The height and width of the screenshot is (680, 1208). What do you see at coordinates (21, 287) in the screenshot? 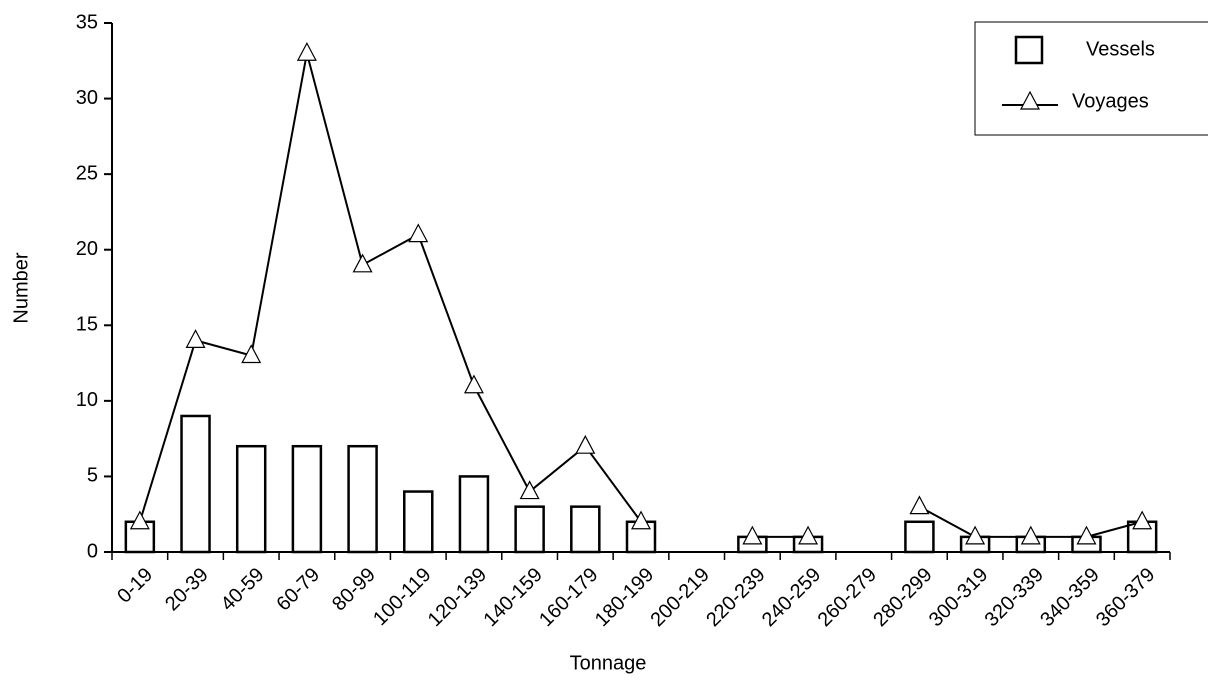
I see `y-axis-label: Number` at bounding box center [21, 287].